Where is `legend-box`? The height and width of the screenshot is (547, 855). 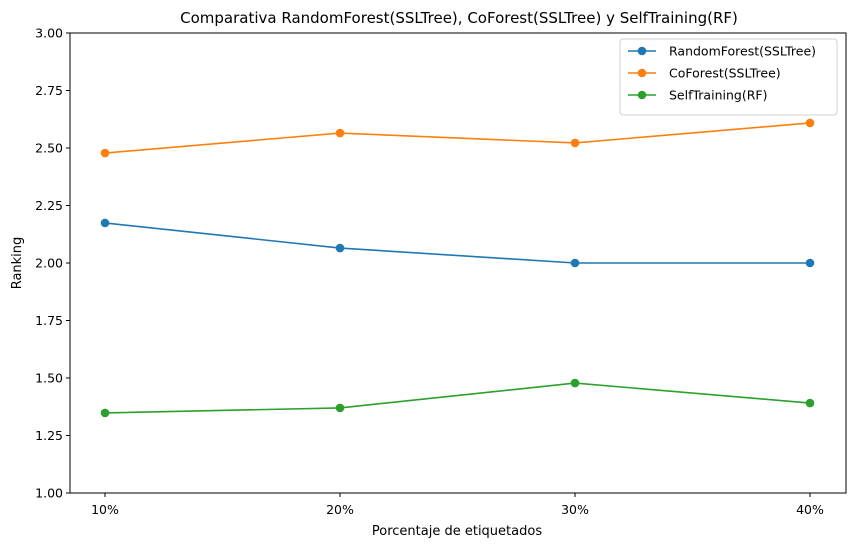 legend-box is located at coordinates (728, 77).